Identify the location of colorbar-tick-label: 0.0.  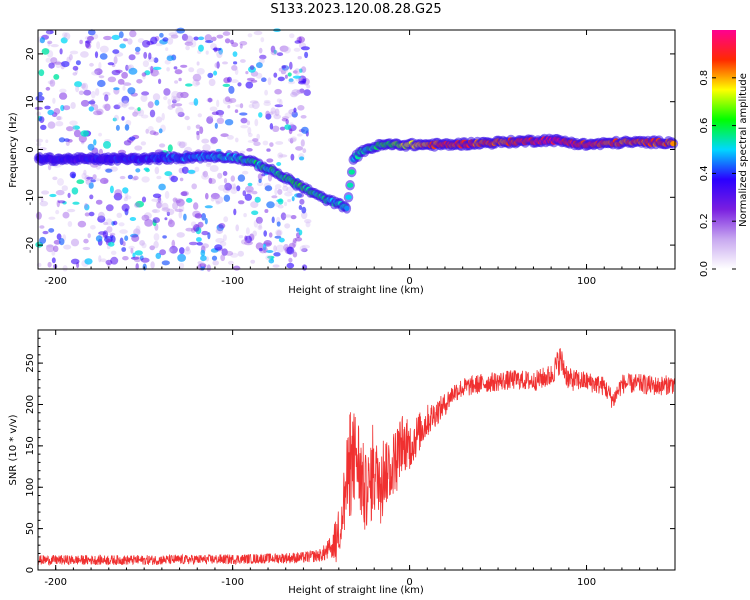
(704, 269).